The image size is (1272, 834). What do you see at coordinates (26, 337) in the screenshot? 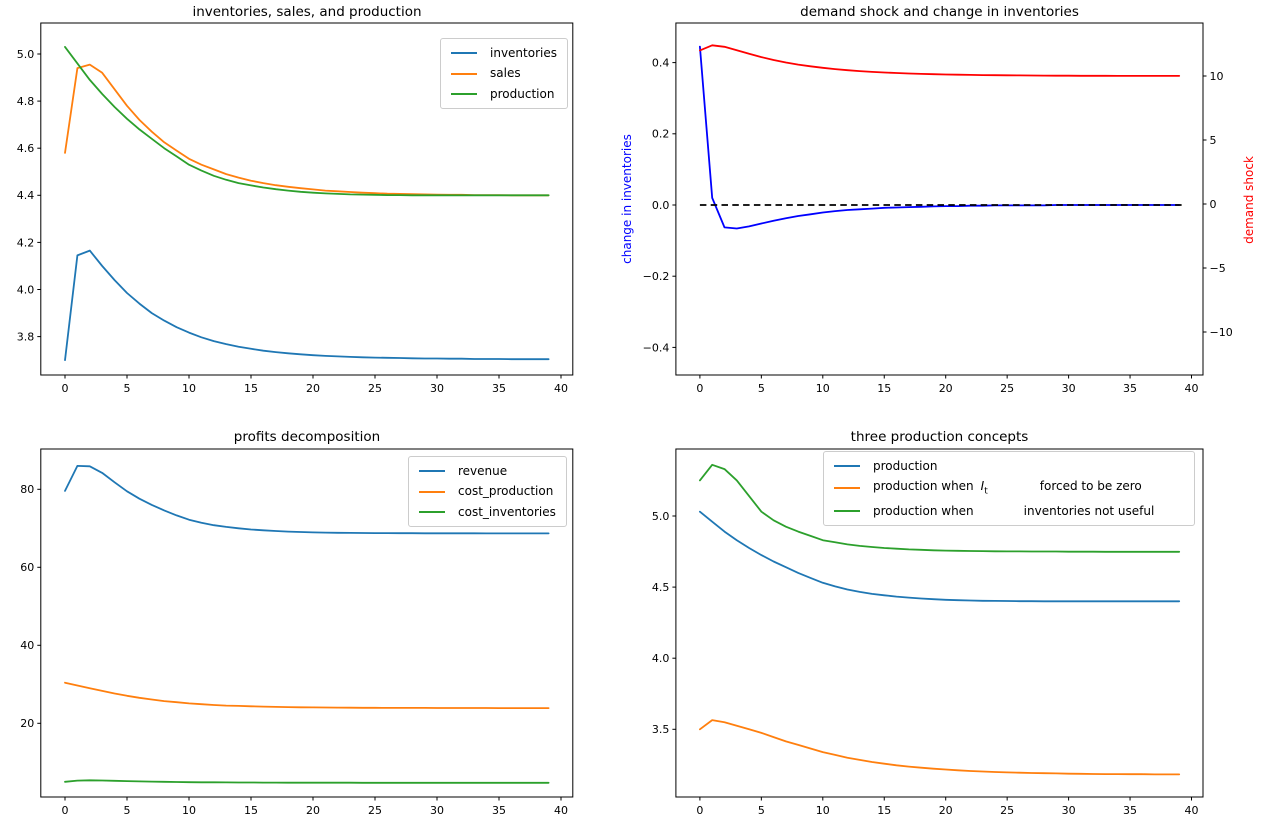
I see `y-tick-label: 3.8` at bounding box center [26, 337].